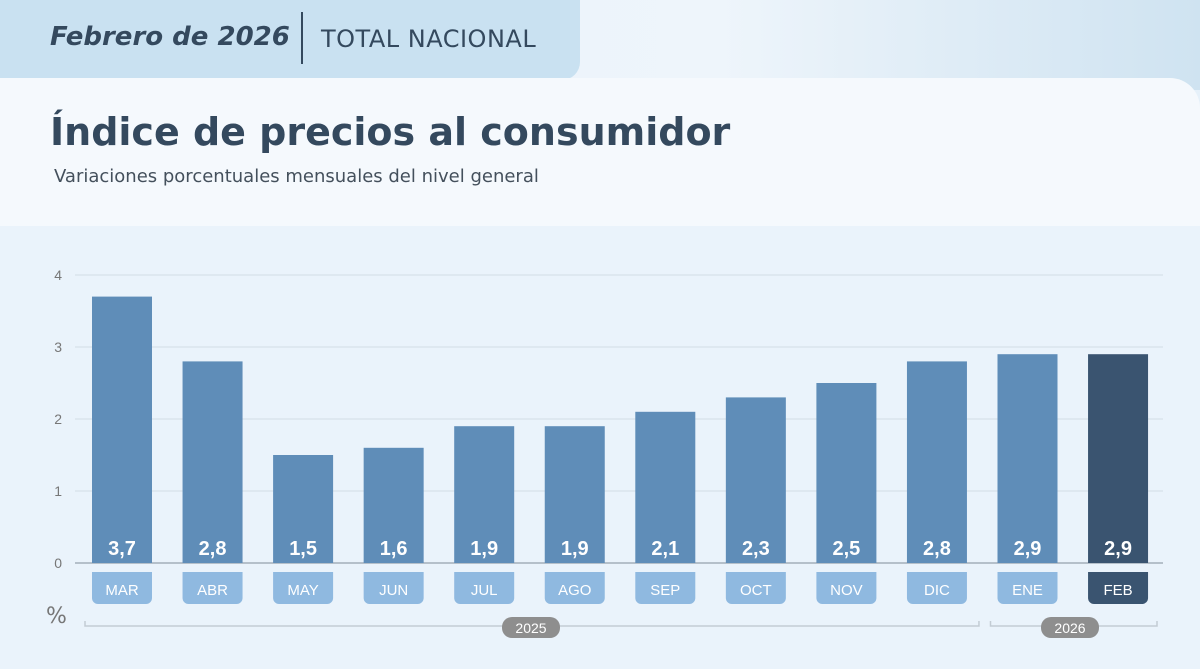 The image size is (1200, 669). What do you see at coordinates (58, 347) in the screenshot?
I see `y-tick-label: 3` at bounding box center [58, 347].